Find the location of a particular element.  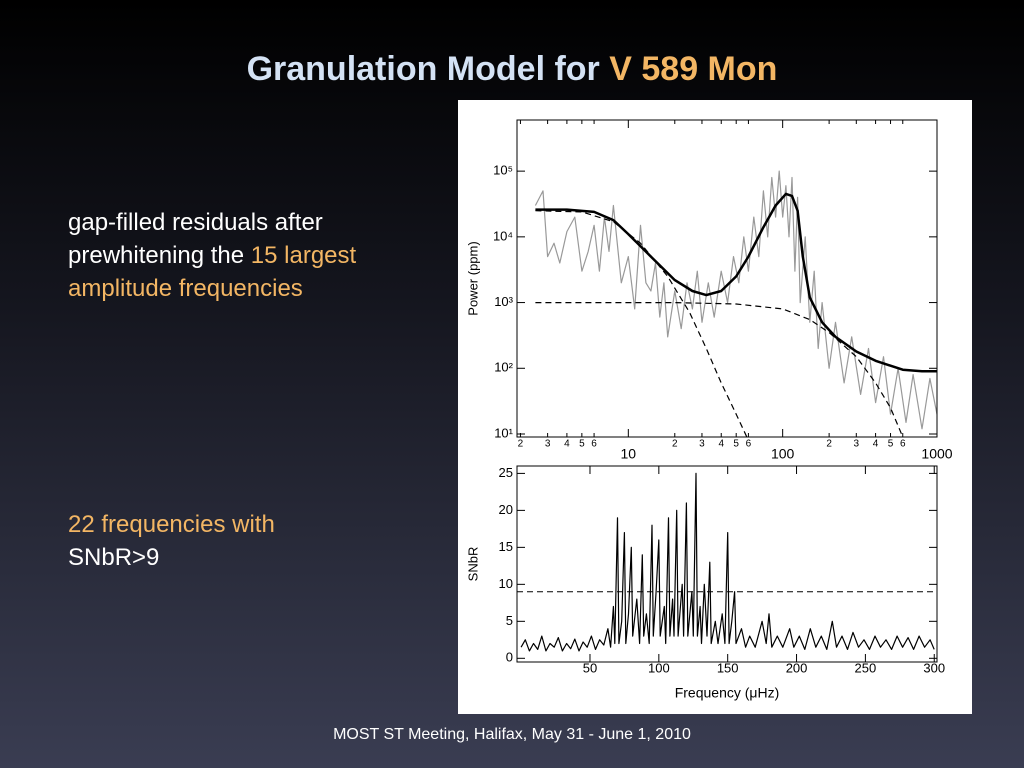

y-tick-label: 10⁴ is located at coordinates (503, 235).